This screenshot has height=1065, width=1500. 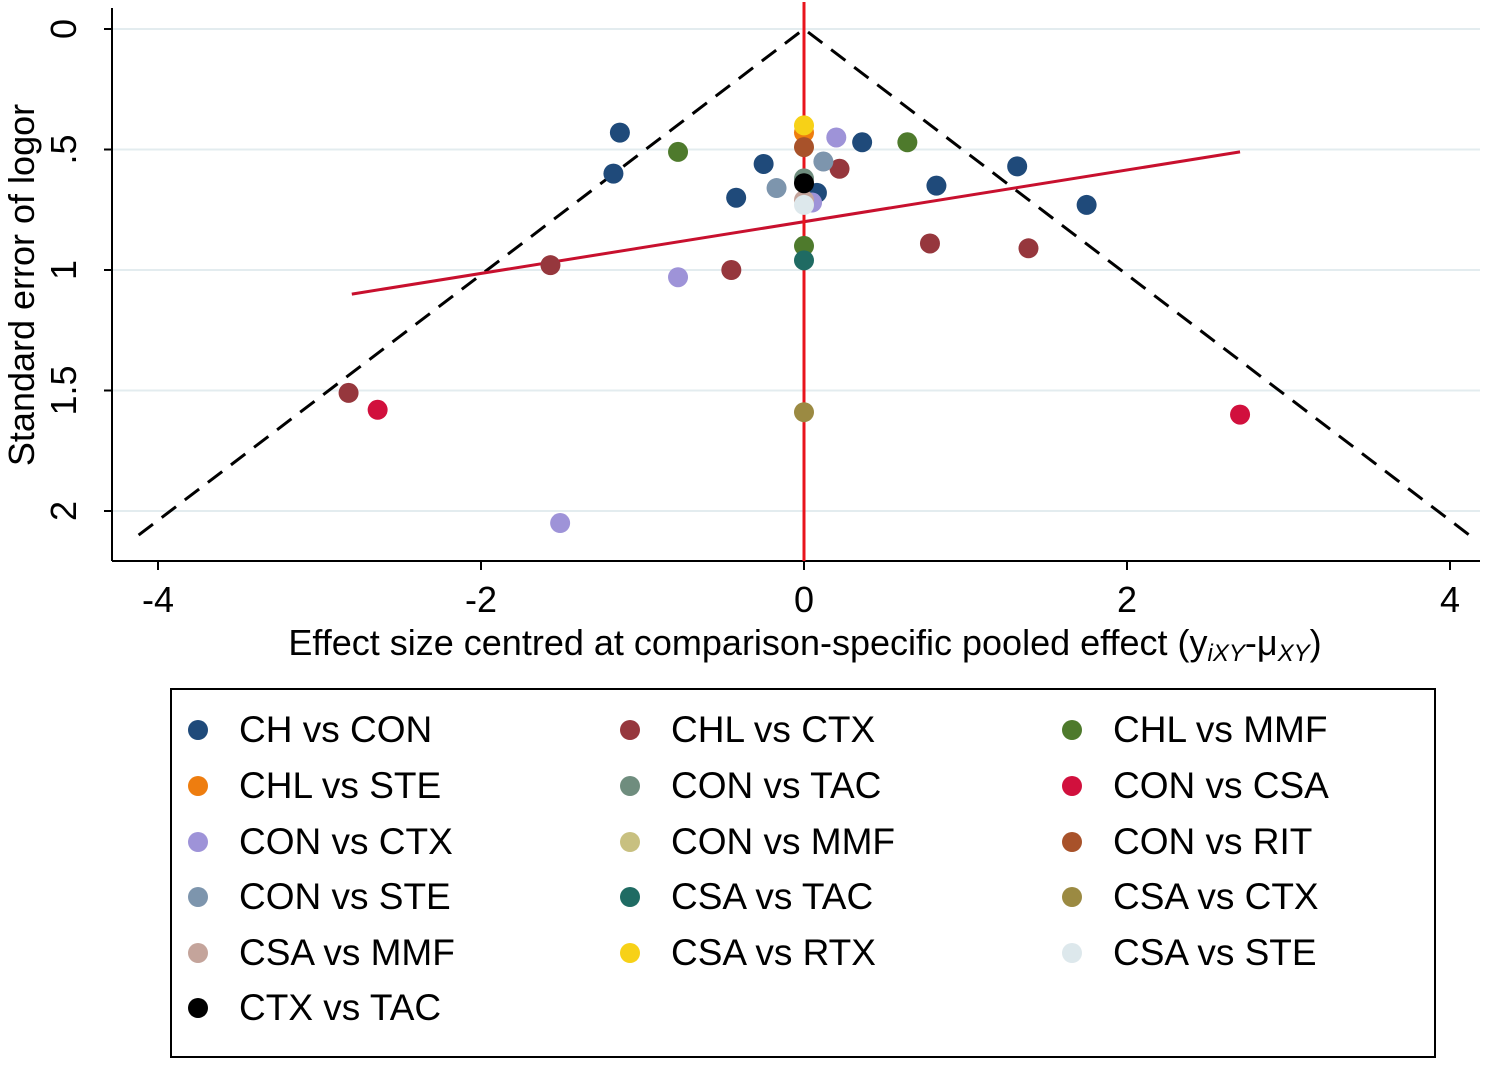 What do you see at coordinates (63, 149) in the screenshot?
I see `y-tick-label: .5` at bounding box center [63, 149].